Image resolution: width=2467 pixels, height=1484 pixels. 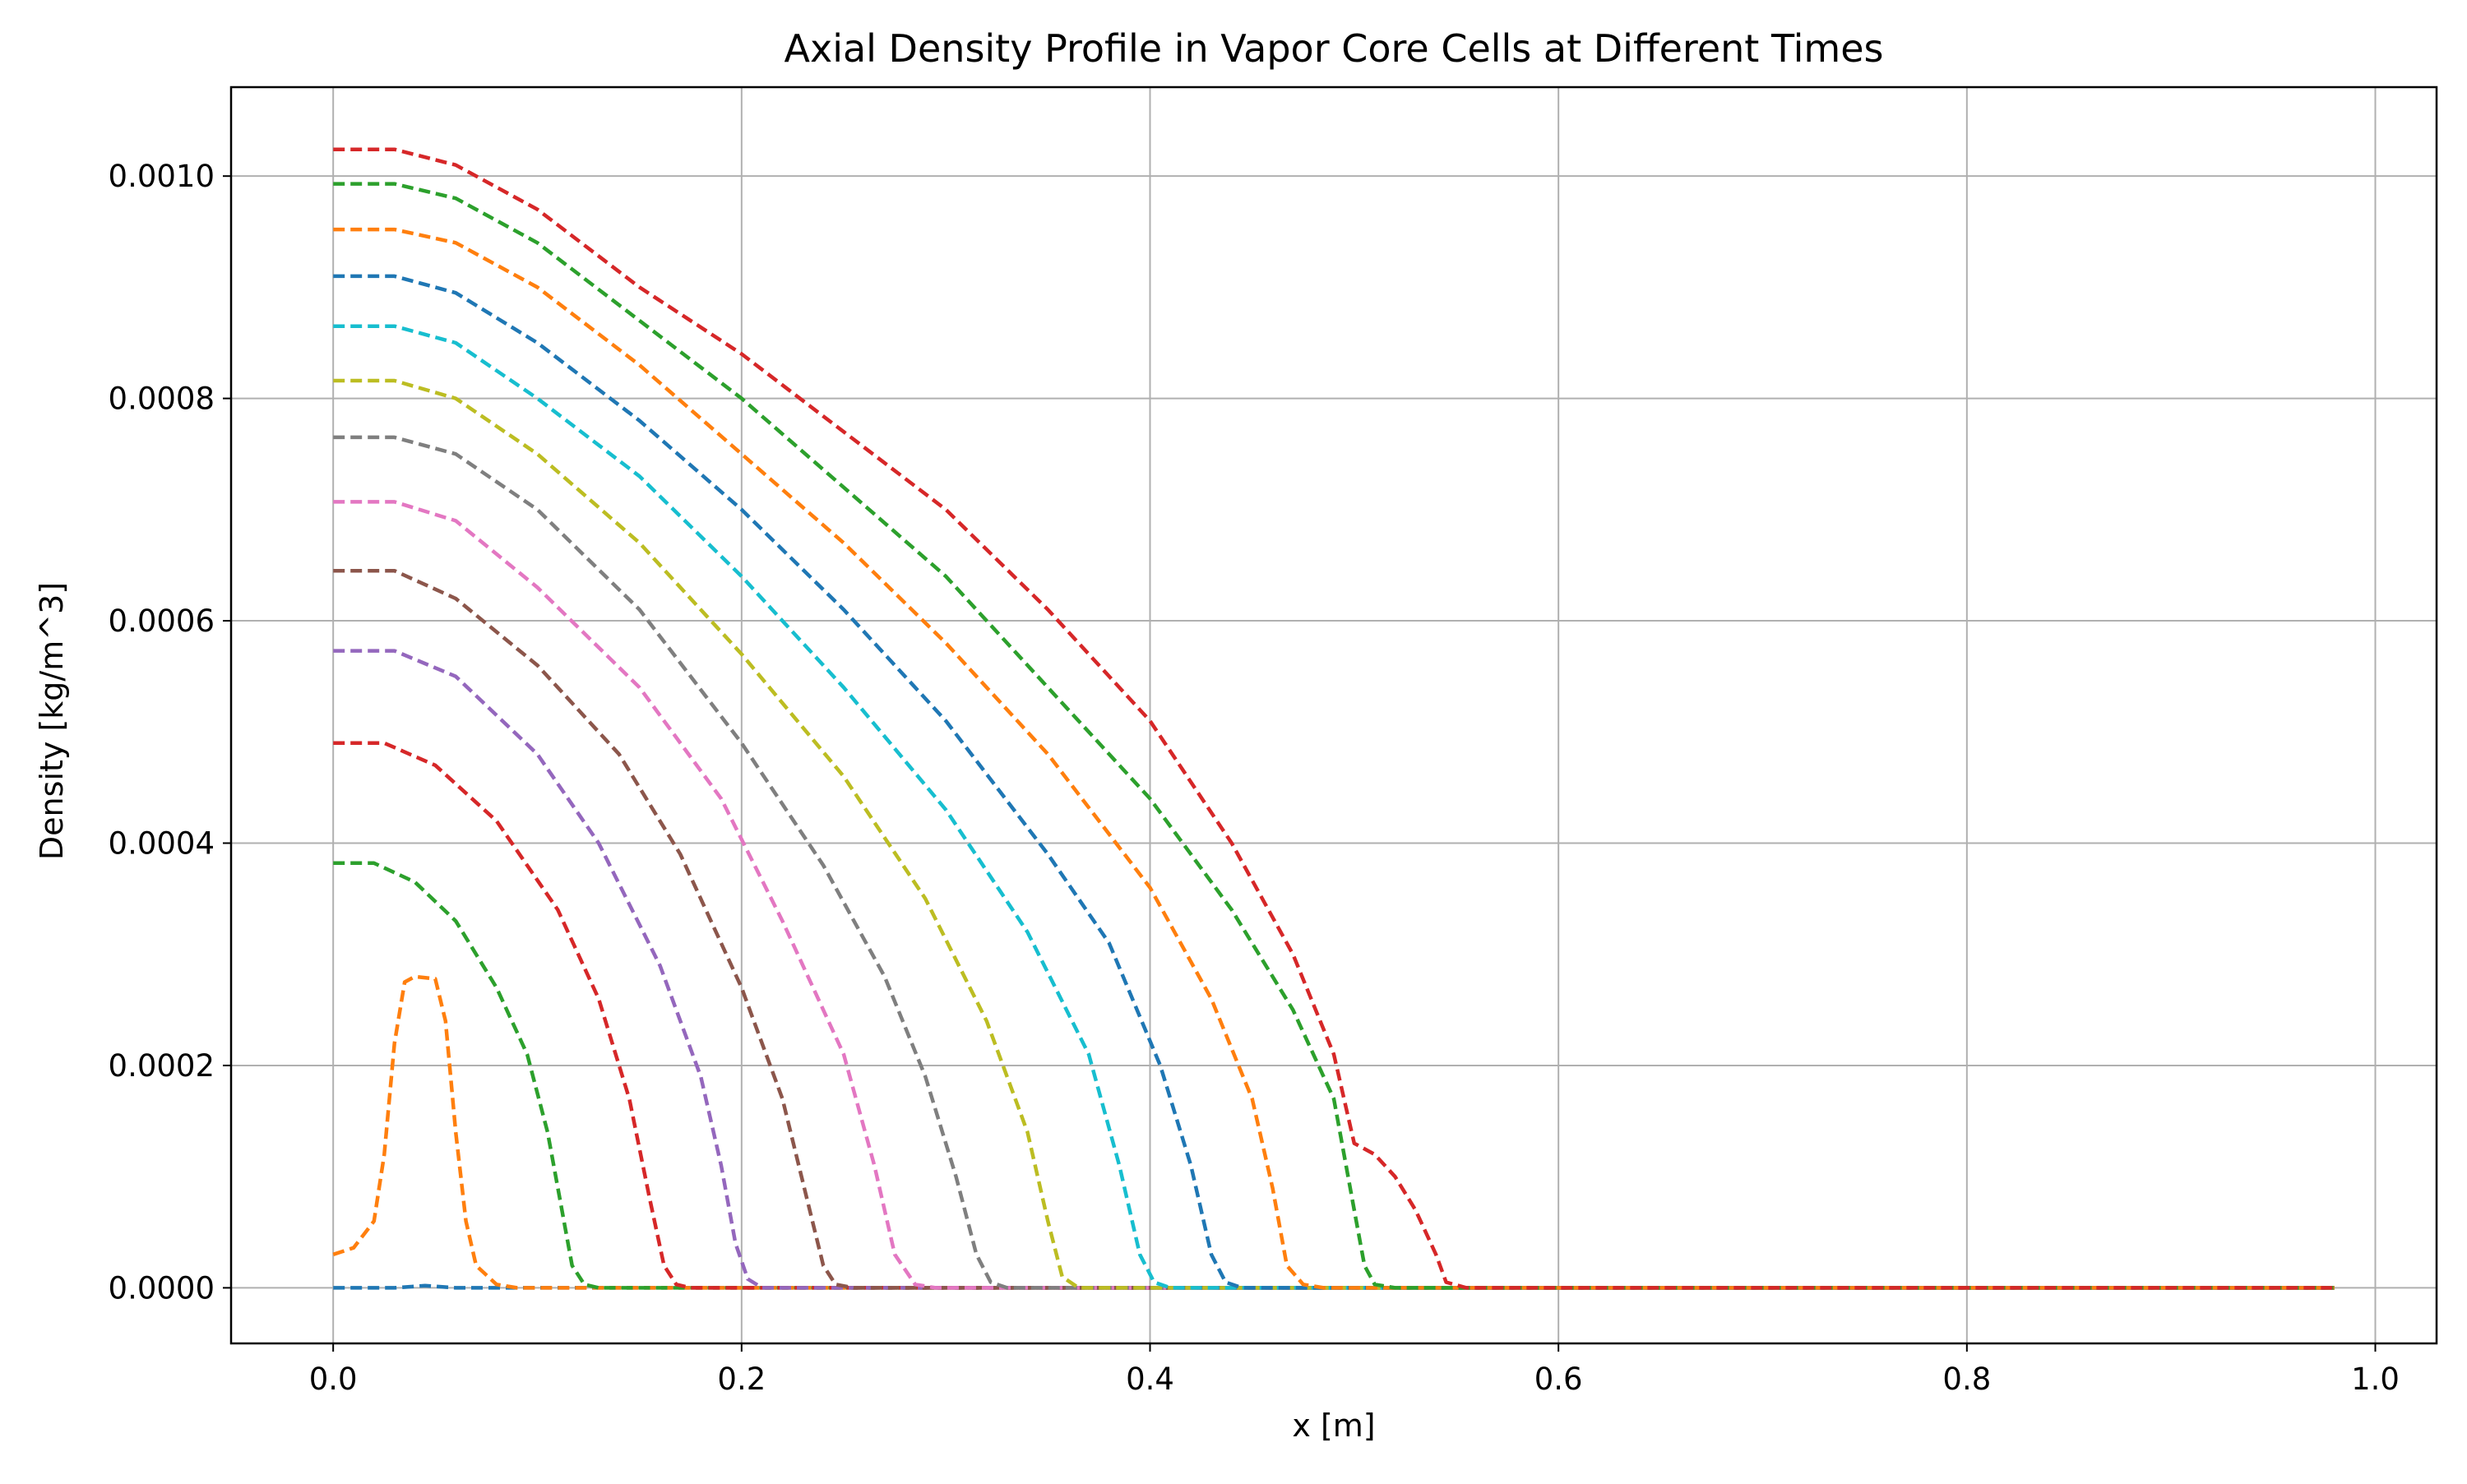 I want to click on y-tick-label: 0.0004, so click(x=162, y=844).